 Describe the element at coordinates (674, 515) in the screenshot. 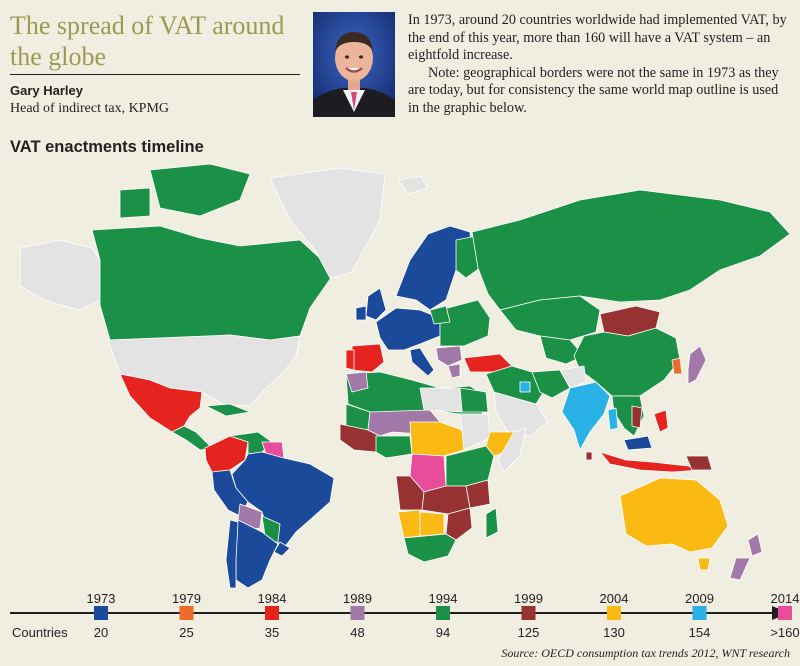

I see `region-australia` at that location.